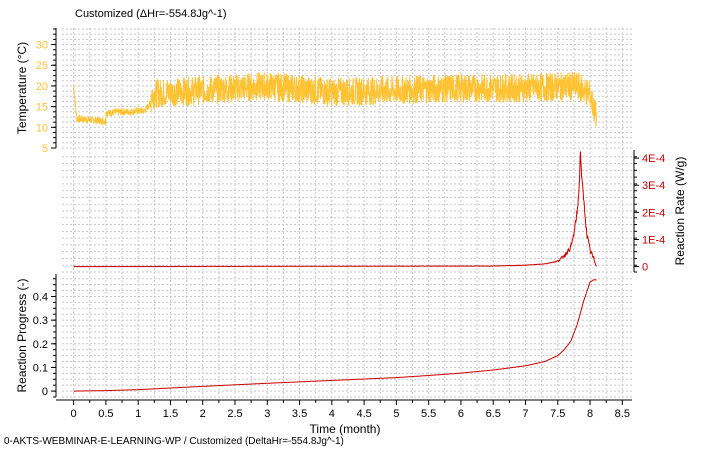  I want to click on rate-y-tick-label: 3E-4, so click(653, 186).